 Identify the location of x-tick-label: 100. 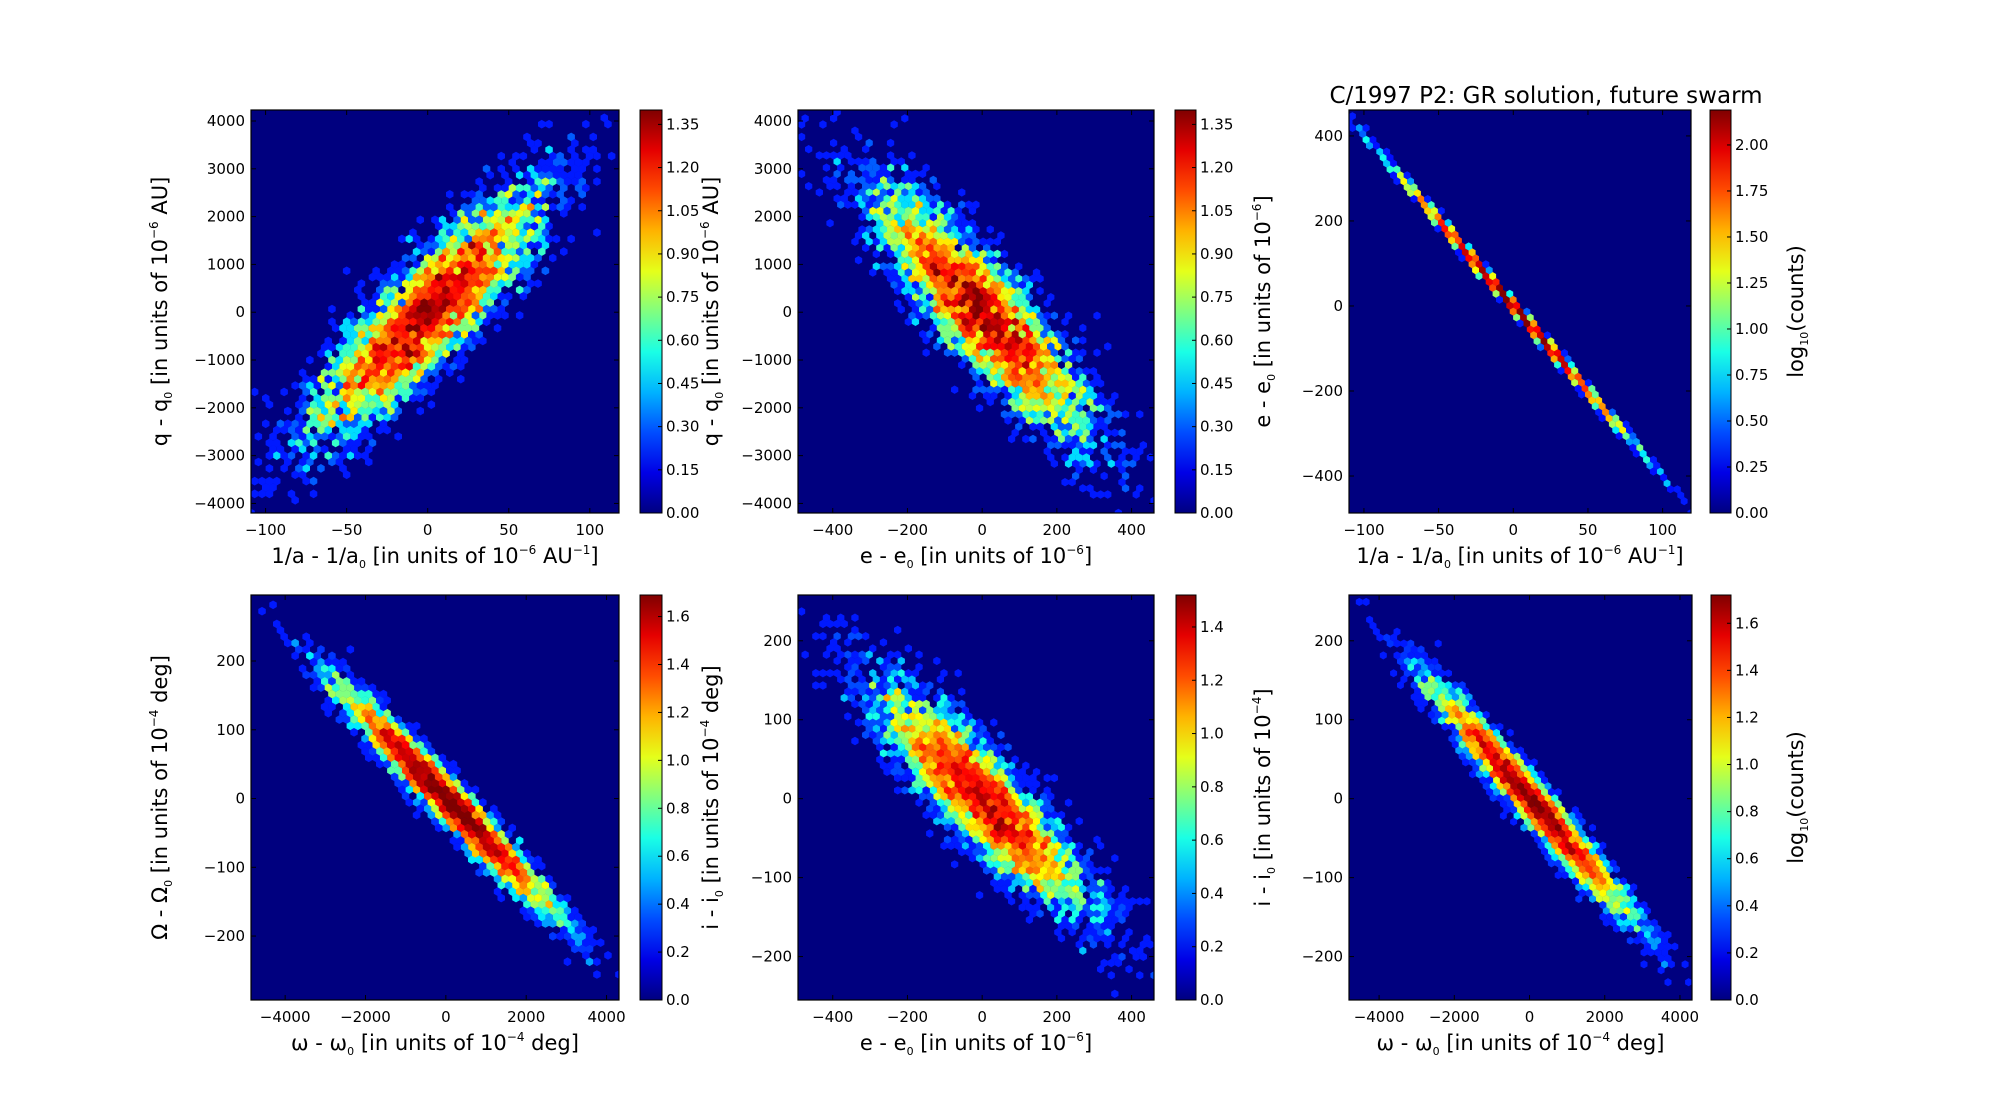
(589, 530).